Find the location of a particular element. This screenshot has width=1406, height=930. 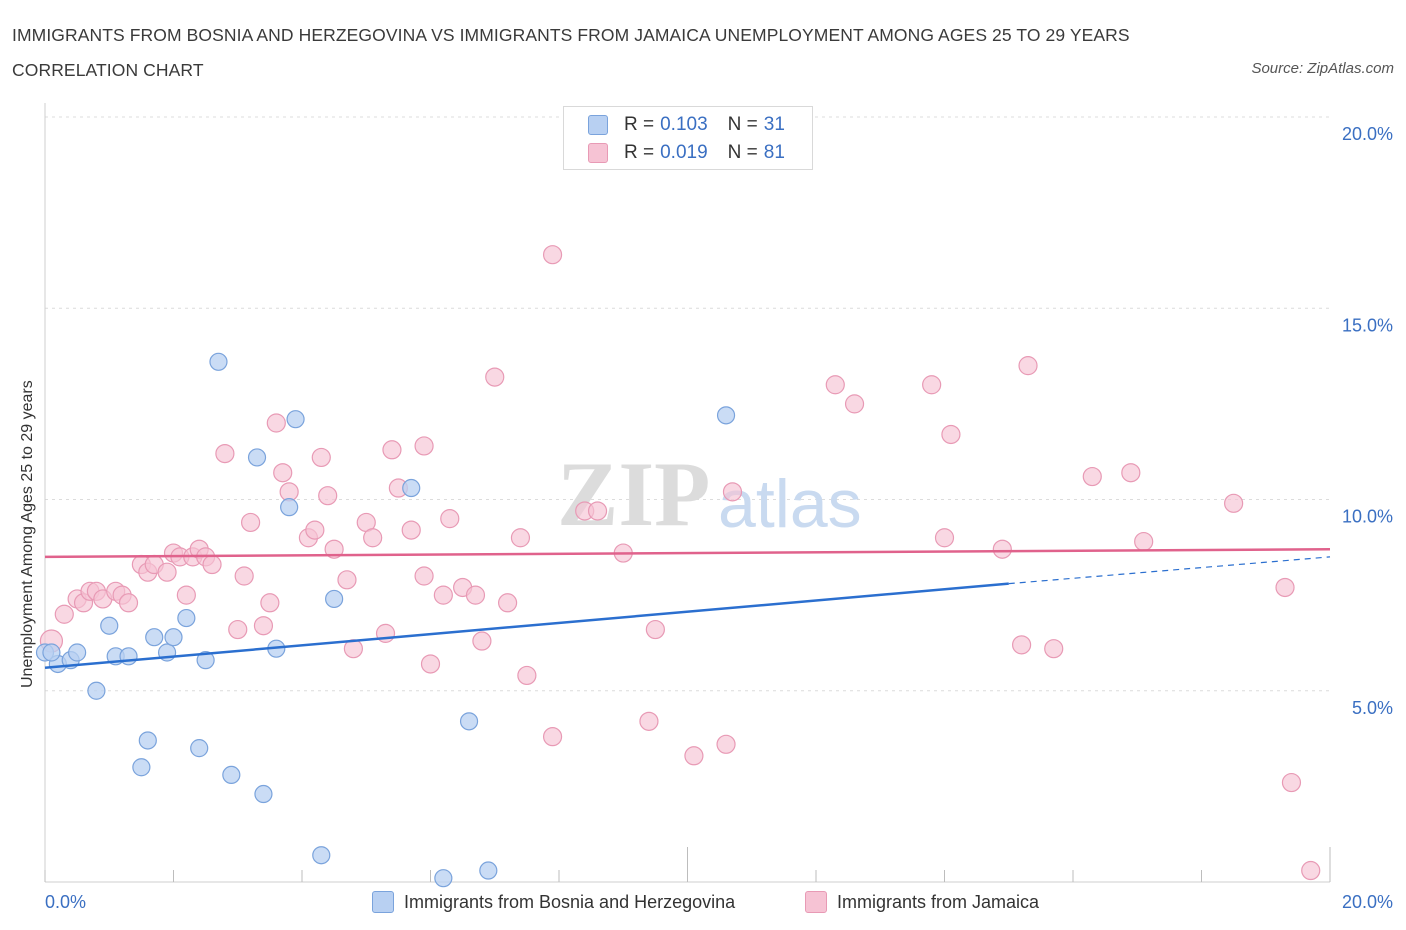

legend-r-value: 0.103 is located at coordinates (684, 124).